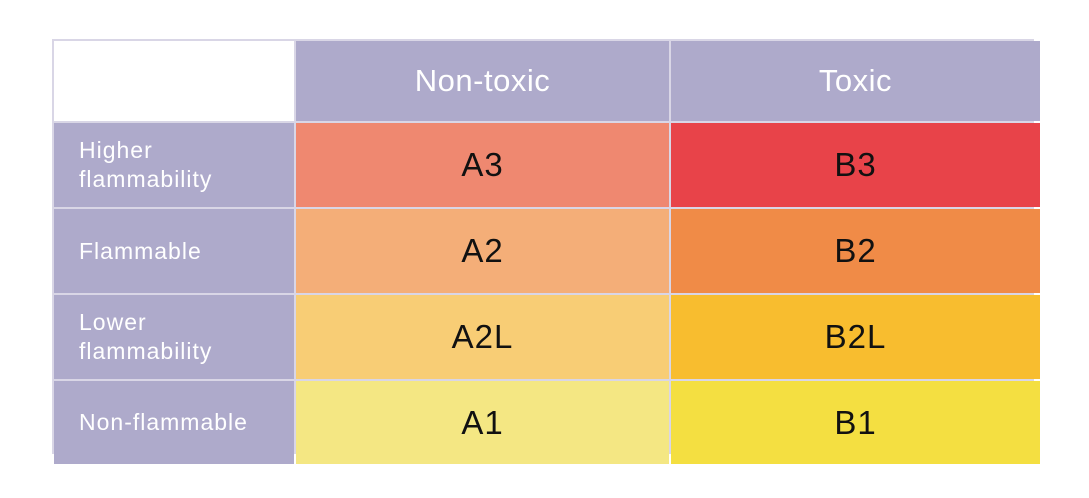 The width and height of the screenshot is (1089, 498). Describe the element at coordinates (174, 81) in the screenshot. I see `table-corner` at that location.